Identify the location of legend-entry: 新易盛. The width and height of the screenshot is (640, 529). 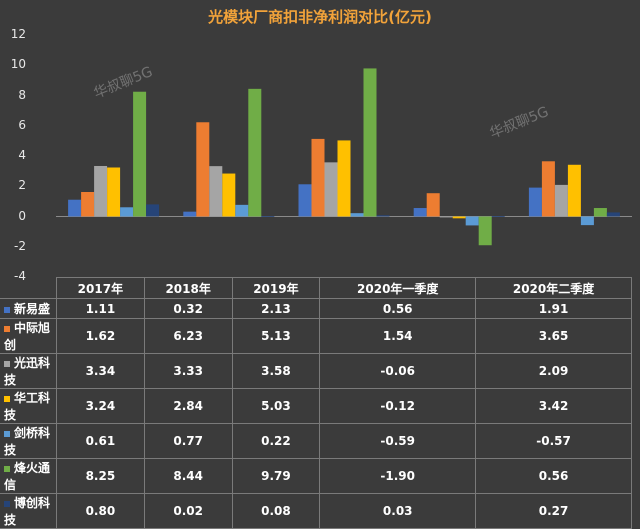
(28, 308).